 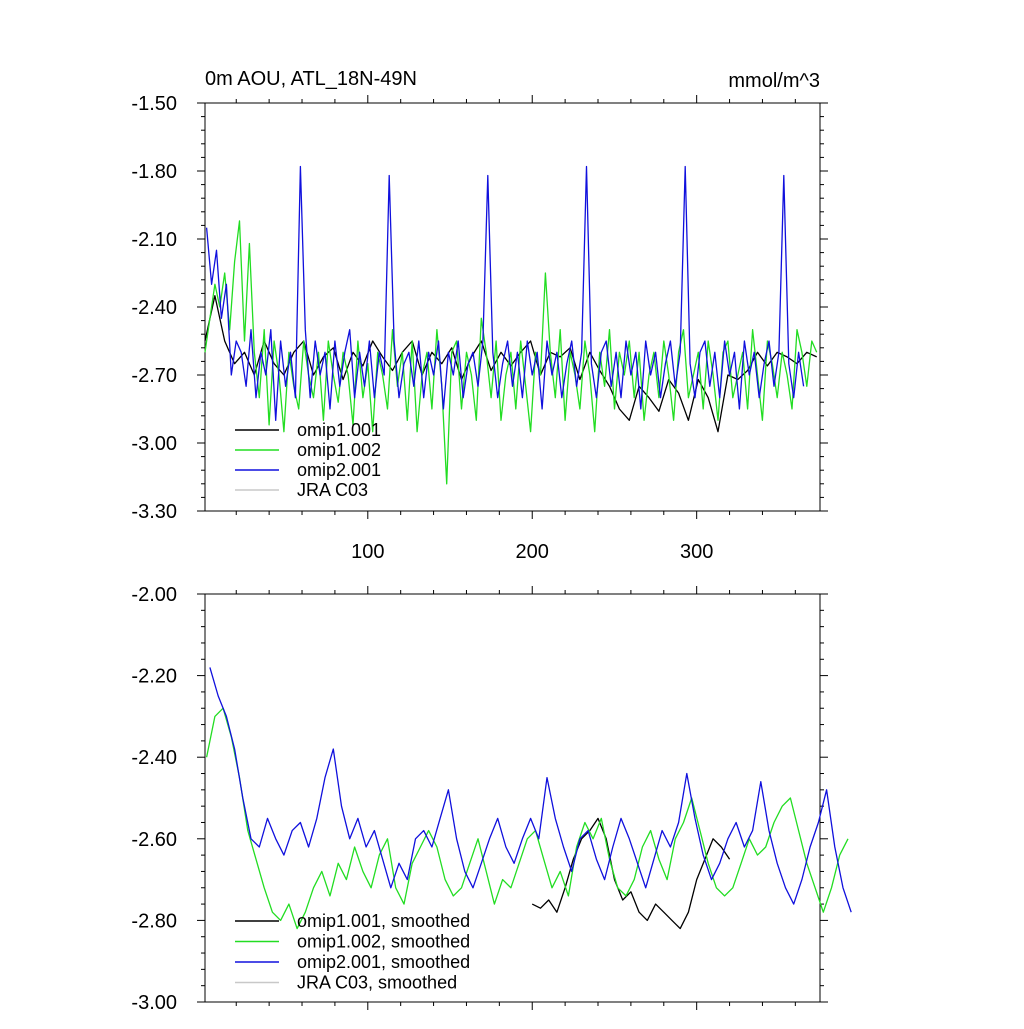 I want to click on top-y-tick-label: -1.50, so click(x=154, y=104).